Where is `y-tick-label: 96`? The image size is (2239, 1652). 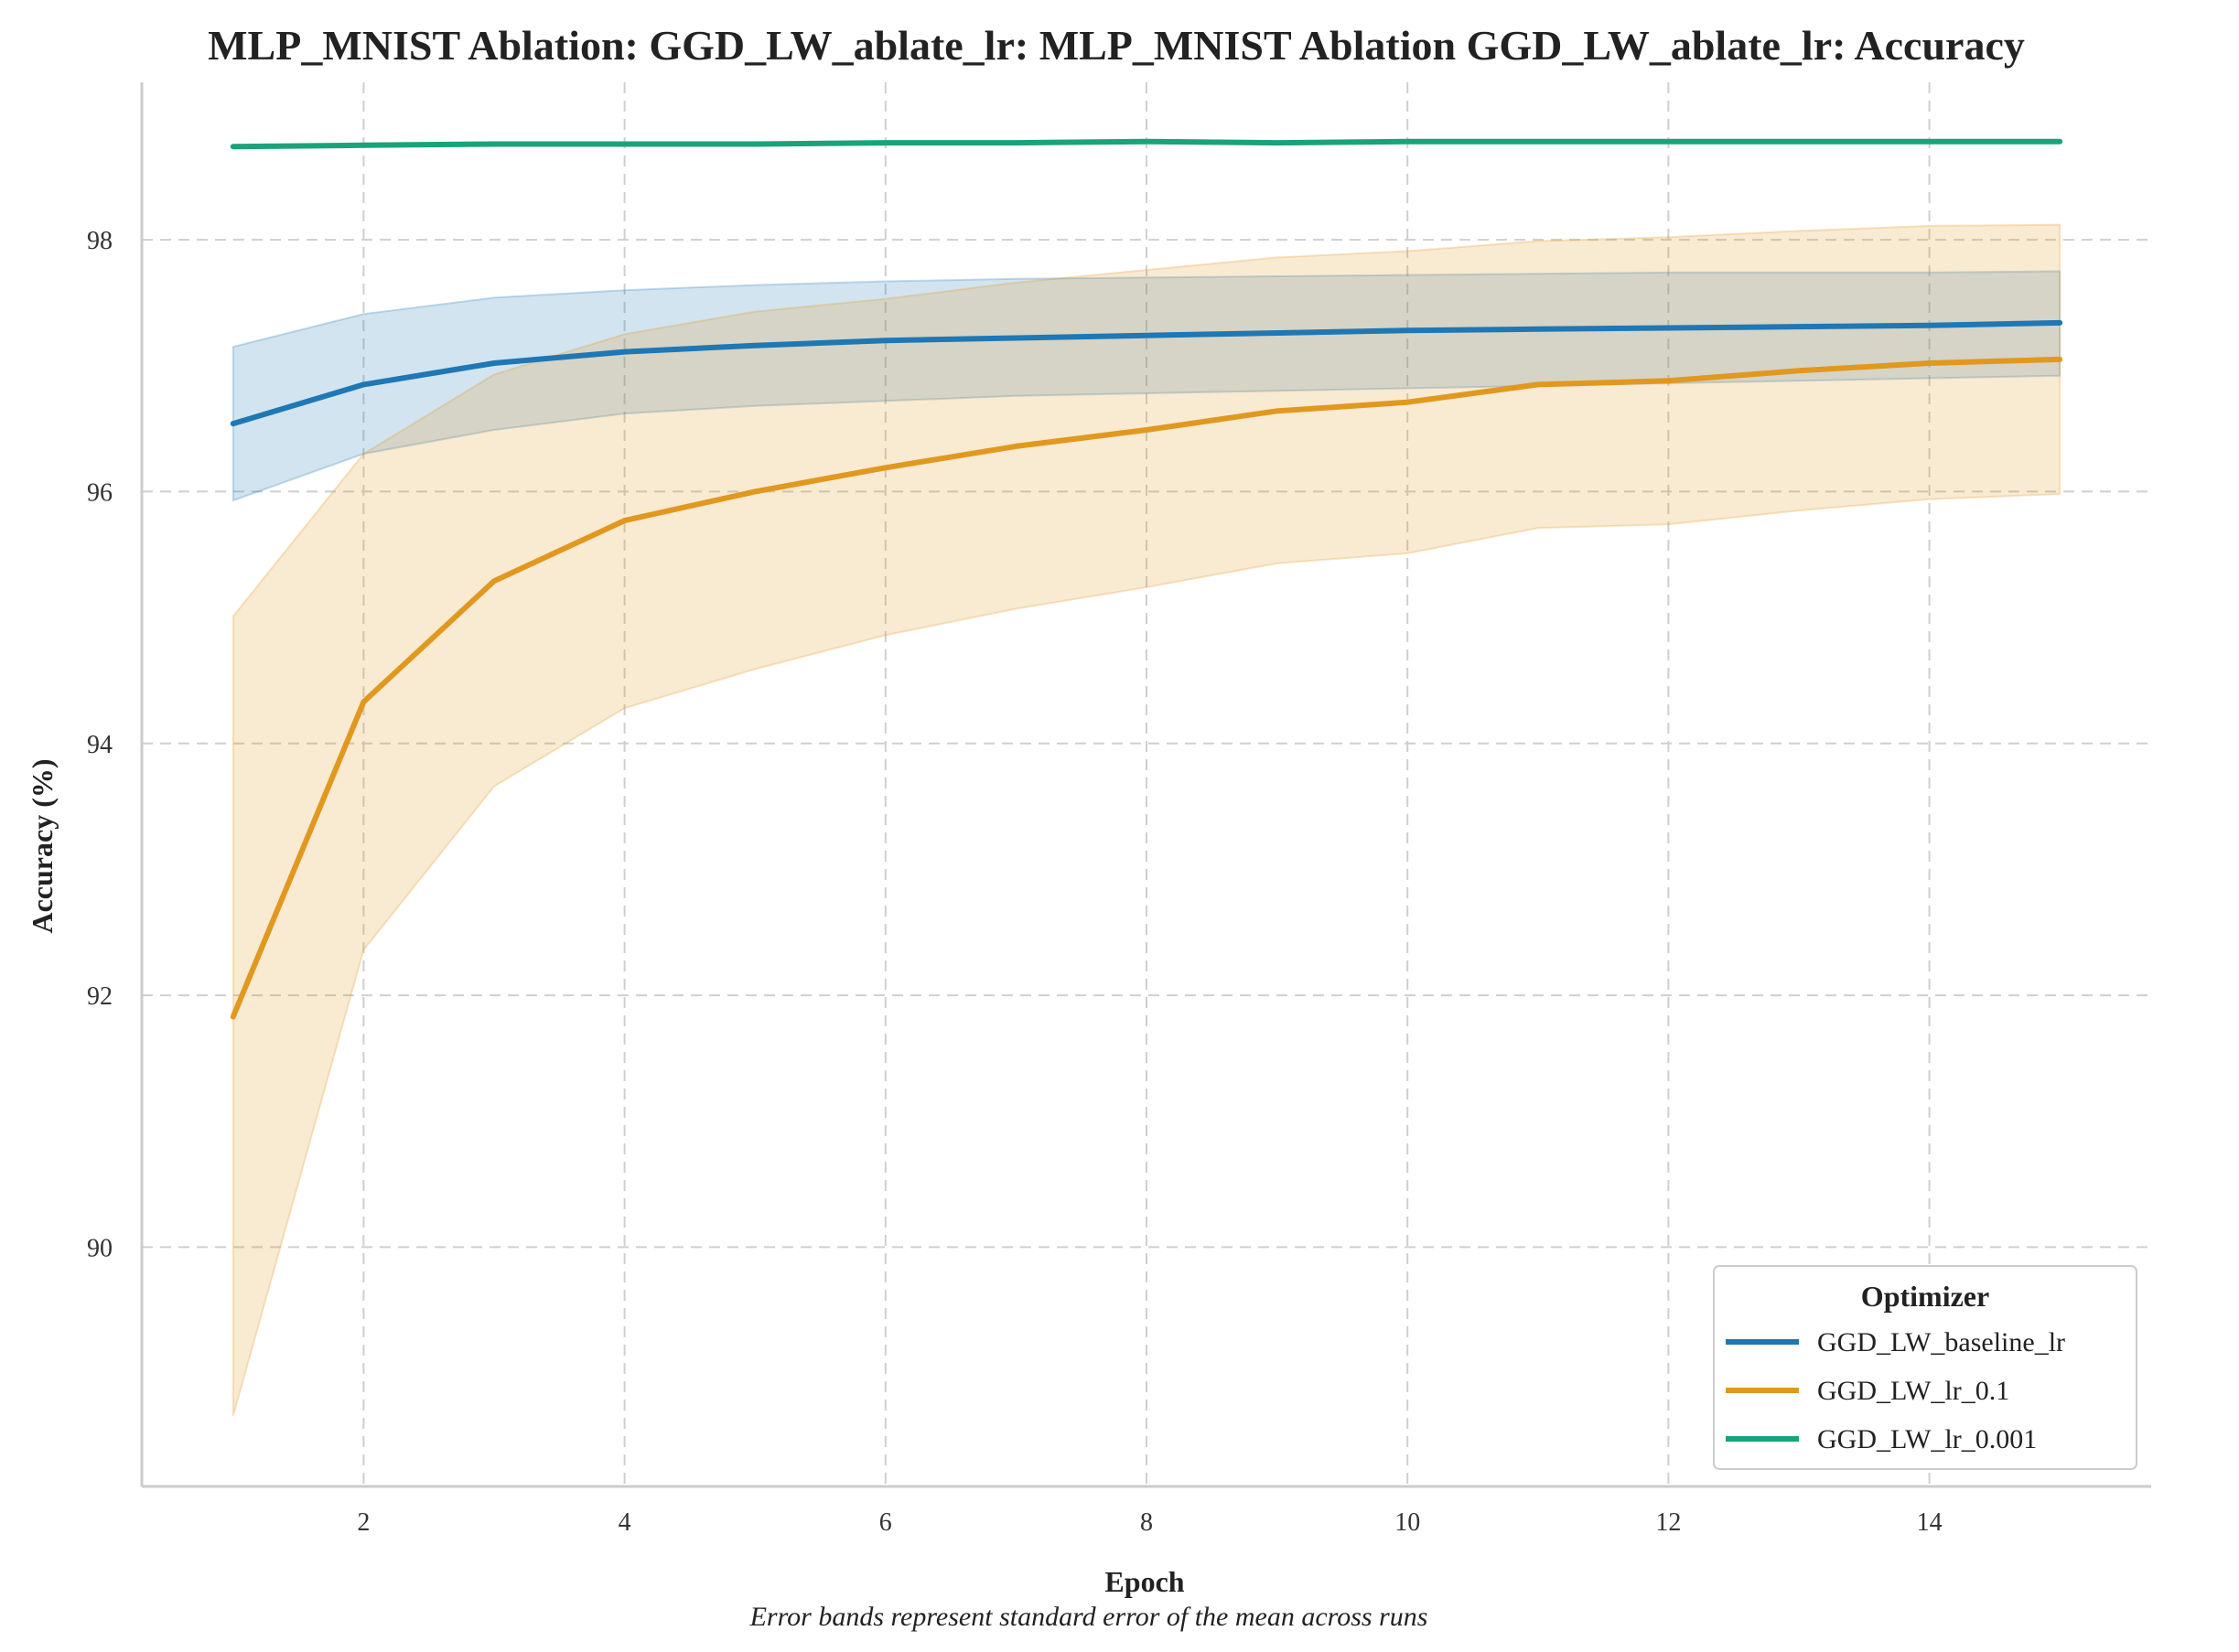
y-tick-label: 96 is located at coordinates (100, 492).